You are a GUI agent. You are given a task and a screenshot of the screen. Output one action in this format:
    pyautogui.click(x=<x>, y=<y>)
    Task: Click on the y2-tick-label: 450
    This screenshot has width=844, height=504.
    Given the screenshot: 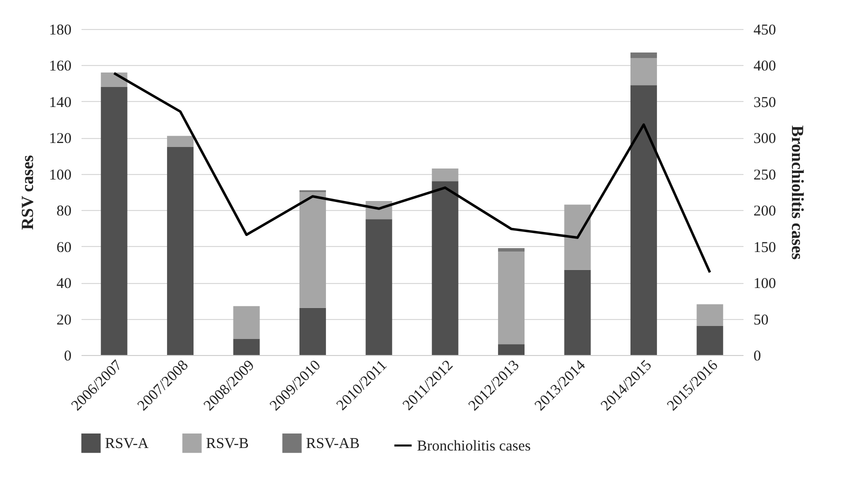 What is the action you would take?
    pyautogui.click(x=765, y=30)
    